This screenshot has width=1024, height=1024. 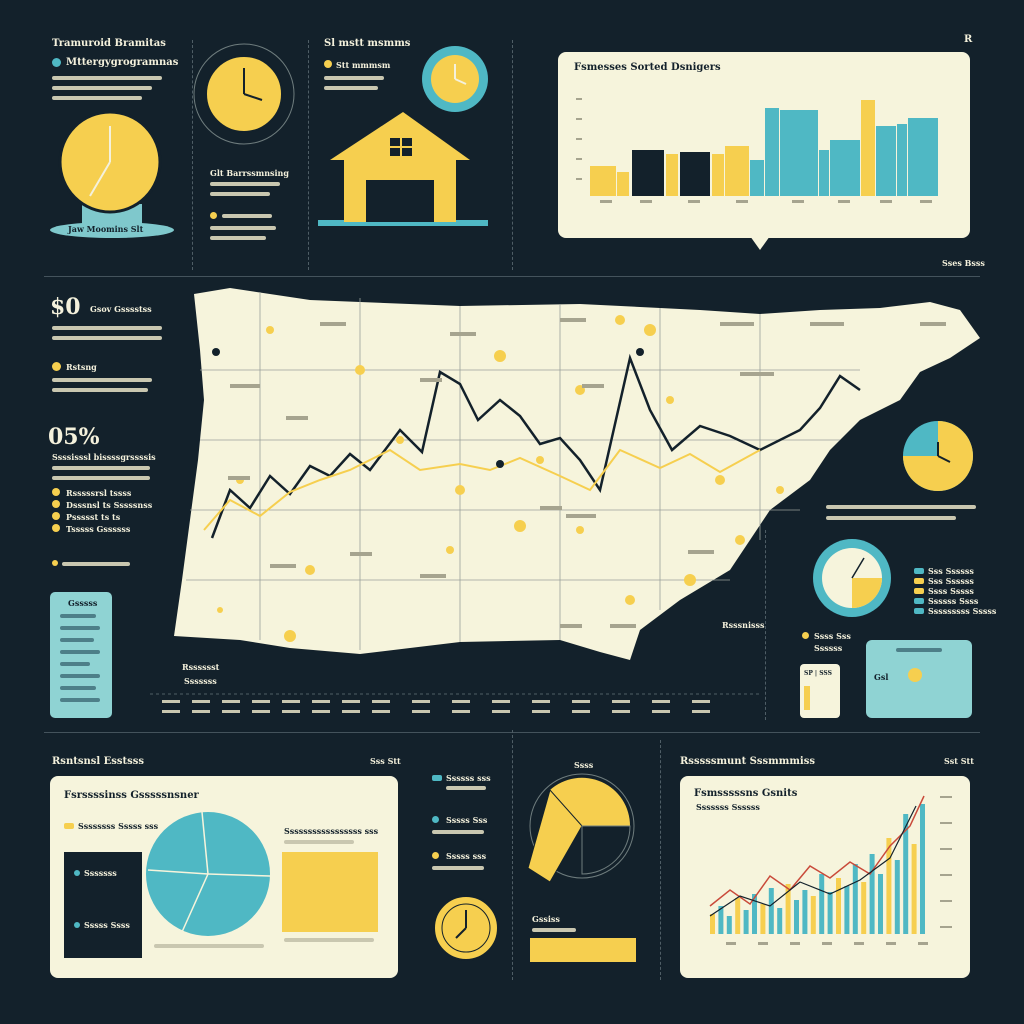 What do you see at coordinates (118, 826) in the screenshot?
I see `bottom-left-card-sub: Ssssssss Sssss sss` at bounding box center [118, 826].